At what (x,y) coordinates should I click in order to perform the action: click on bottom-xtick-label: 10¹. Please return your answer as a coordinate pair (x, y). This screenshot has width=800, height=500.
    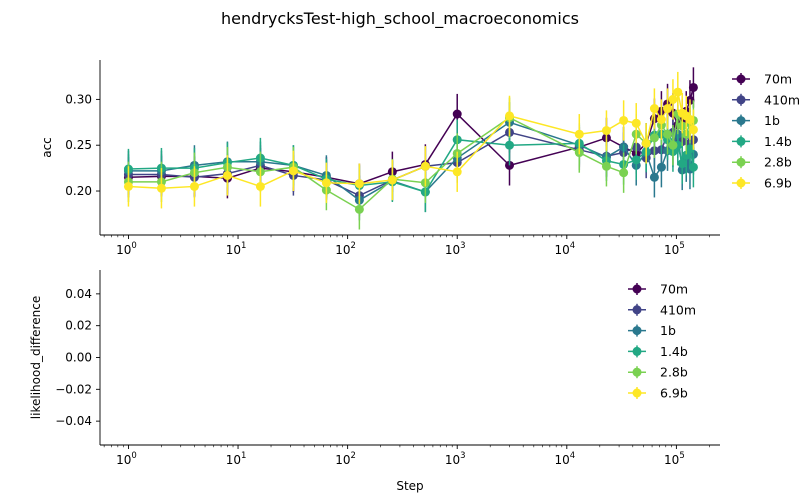
    Looking at the image, I should click on (236, 459).